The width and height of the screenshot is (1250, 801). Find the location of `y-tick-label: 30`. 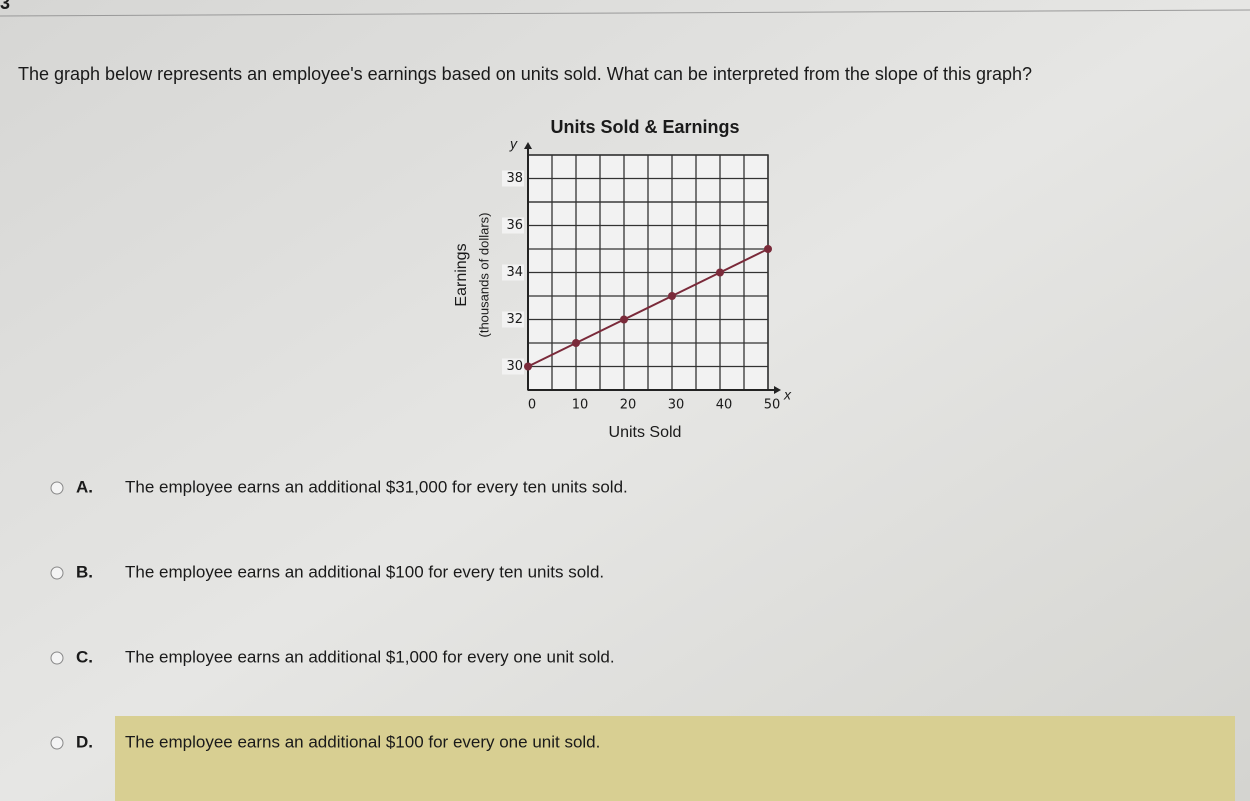

y-tick-label: 30 is located at coordinates (514, 366).